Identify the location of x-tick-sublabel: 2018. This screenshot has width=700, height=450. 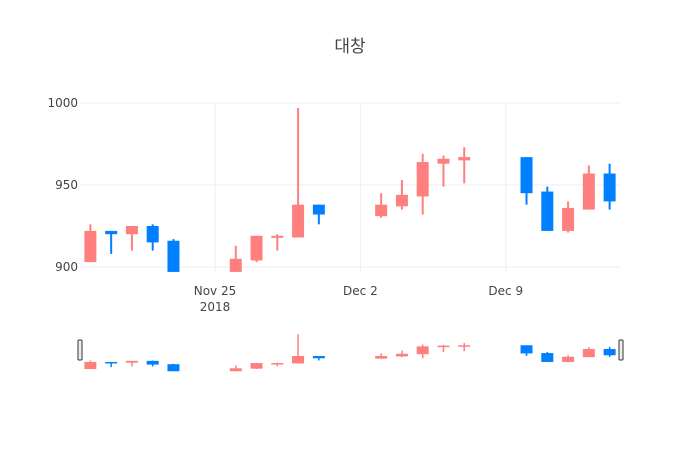
(215, 307).